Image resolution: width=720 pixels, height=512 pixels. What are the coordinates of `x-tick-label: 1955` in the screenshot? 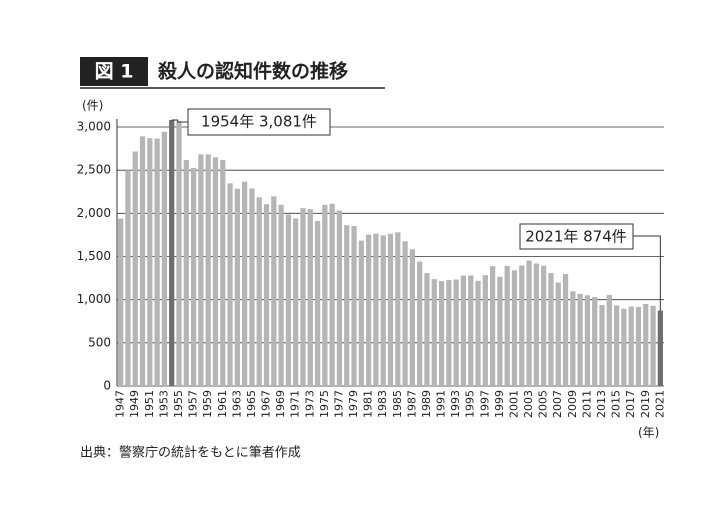 It's located at (178, 404).